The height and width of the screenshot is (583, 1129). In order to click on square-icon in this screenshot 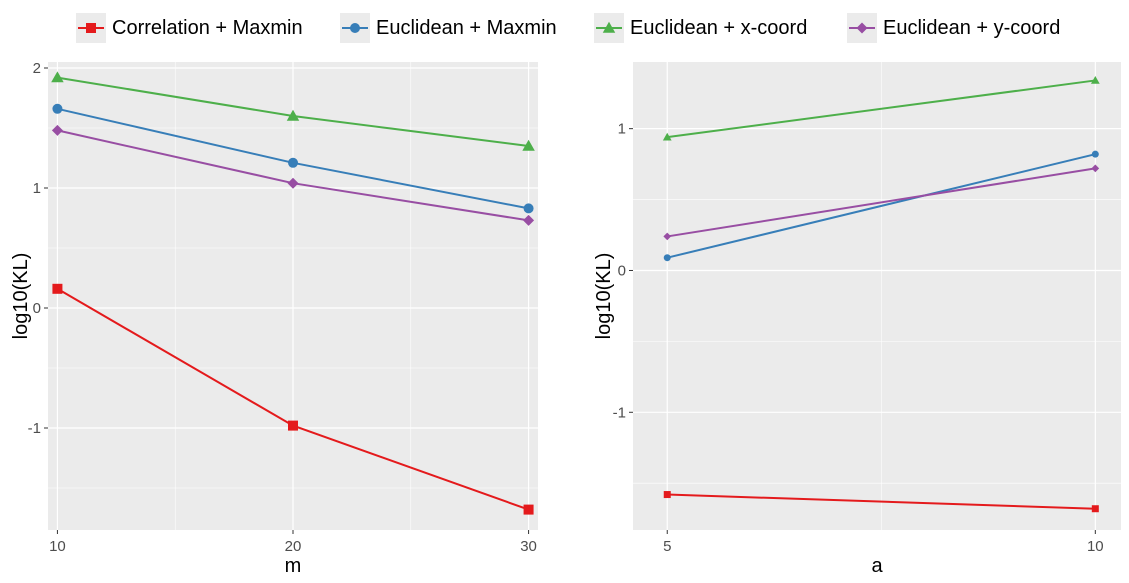, I will do `click(91, 28)`.